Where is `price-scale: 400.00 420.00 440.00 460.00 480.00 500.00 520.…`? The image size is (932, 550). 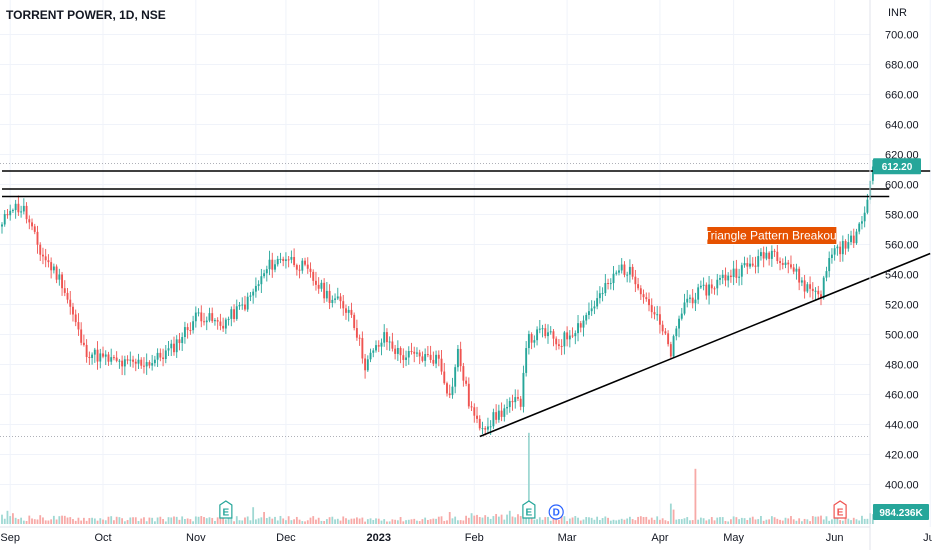
price-scale: 400.00 420.00 440.00 460.00 480.00 500.00 520.… is located at coordinates (902, 261).